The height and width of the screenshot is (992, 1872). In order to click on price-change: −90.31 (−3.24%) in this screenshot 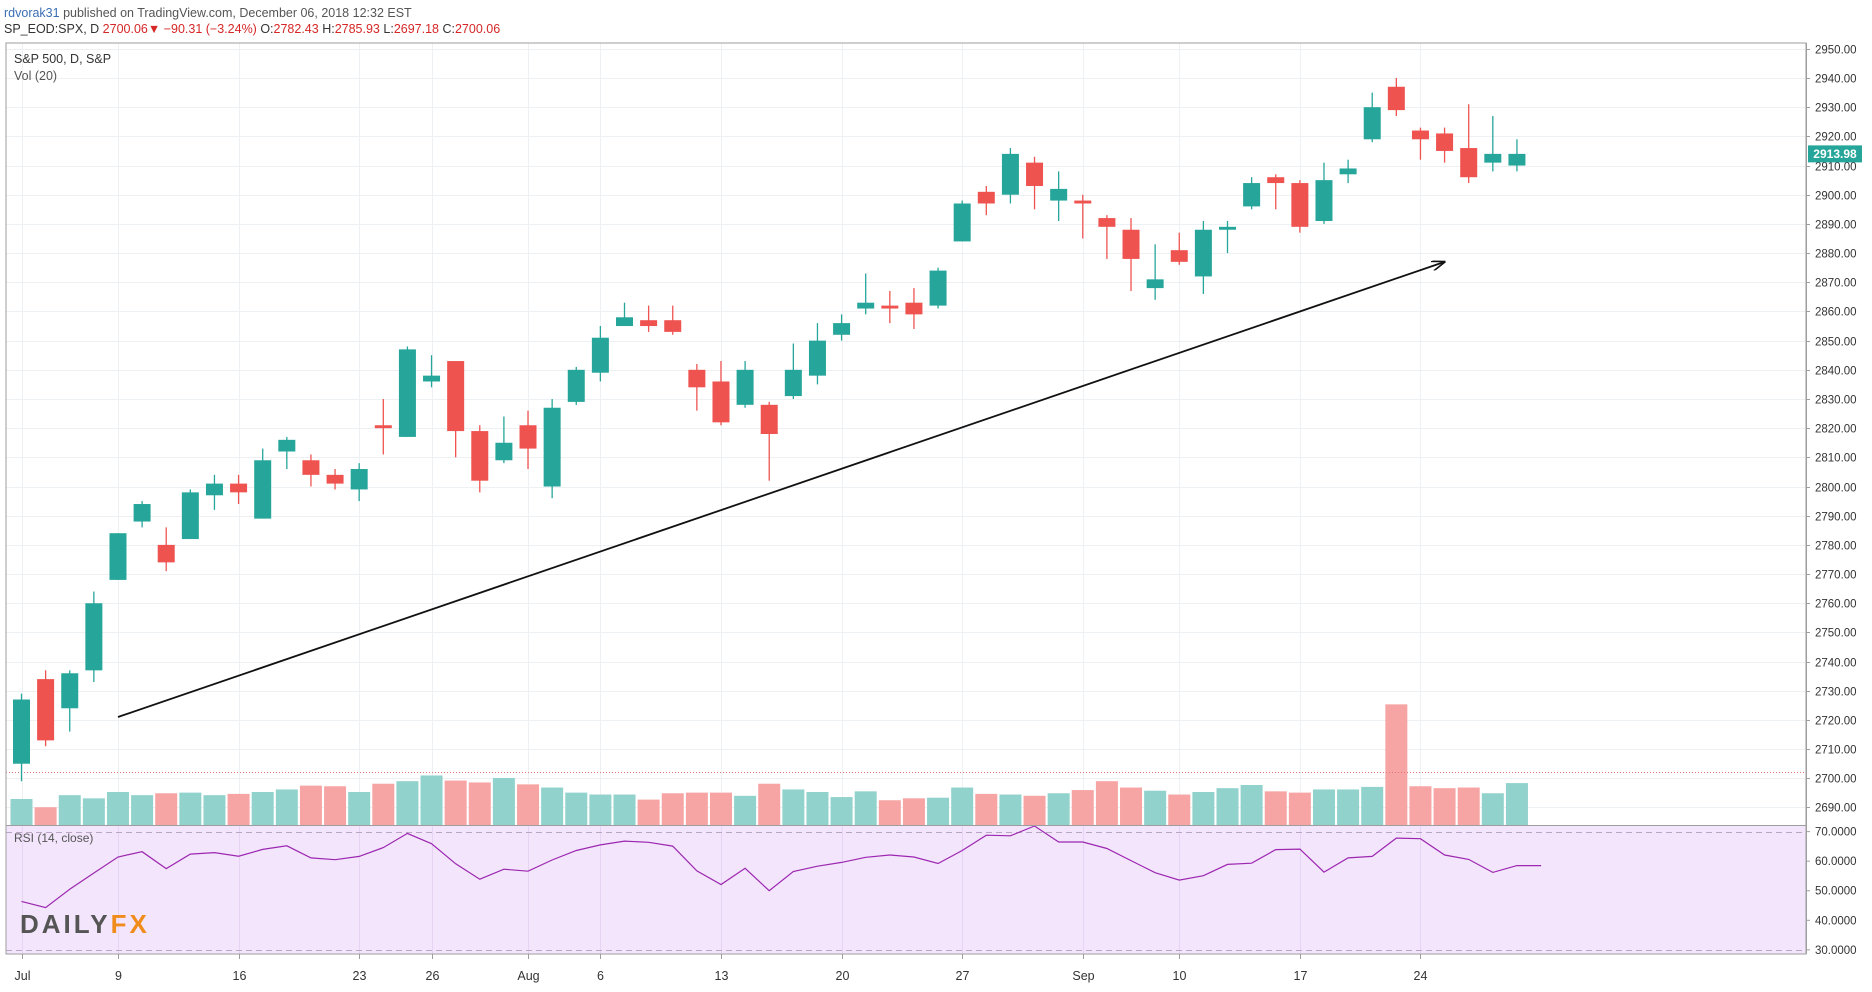, I will do `click(210, 29)`.